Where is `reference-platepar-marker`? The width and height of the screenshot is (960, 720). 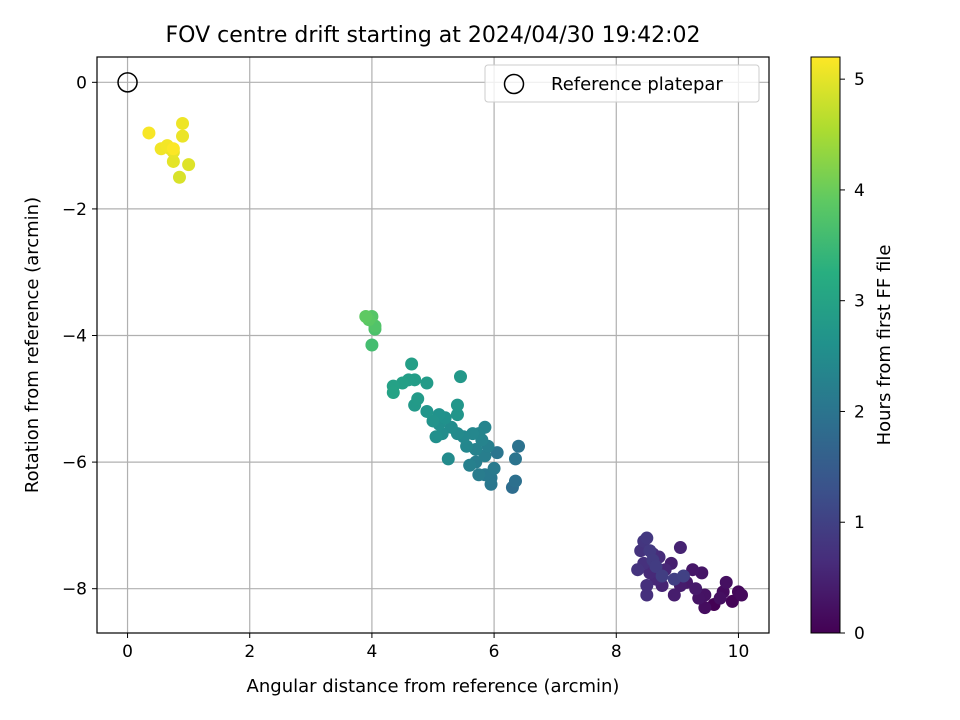
reference-platepar-marker is located at coordinates (127, 82).